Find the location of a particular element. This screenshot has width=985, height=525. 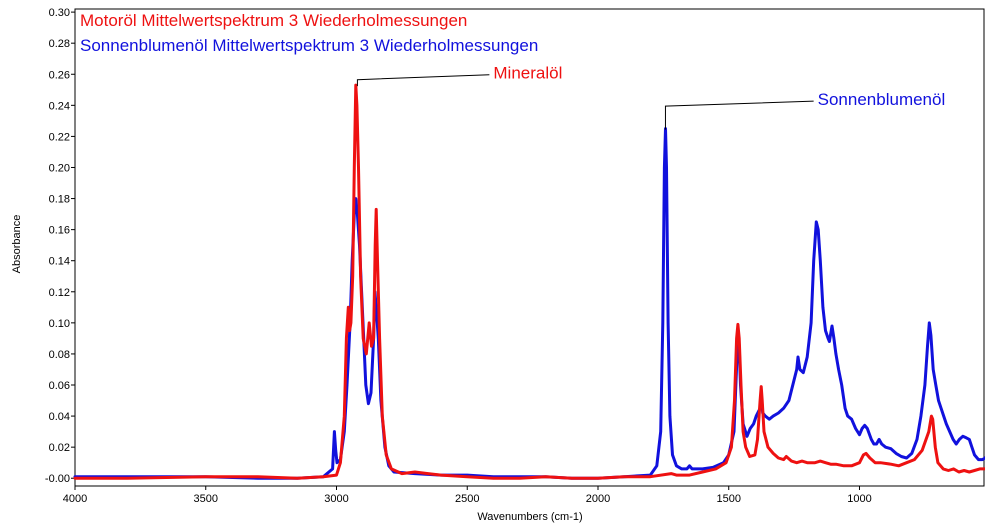

y-tick-label: 0.10 is located at coordinates (59, 324).